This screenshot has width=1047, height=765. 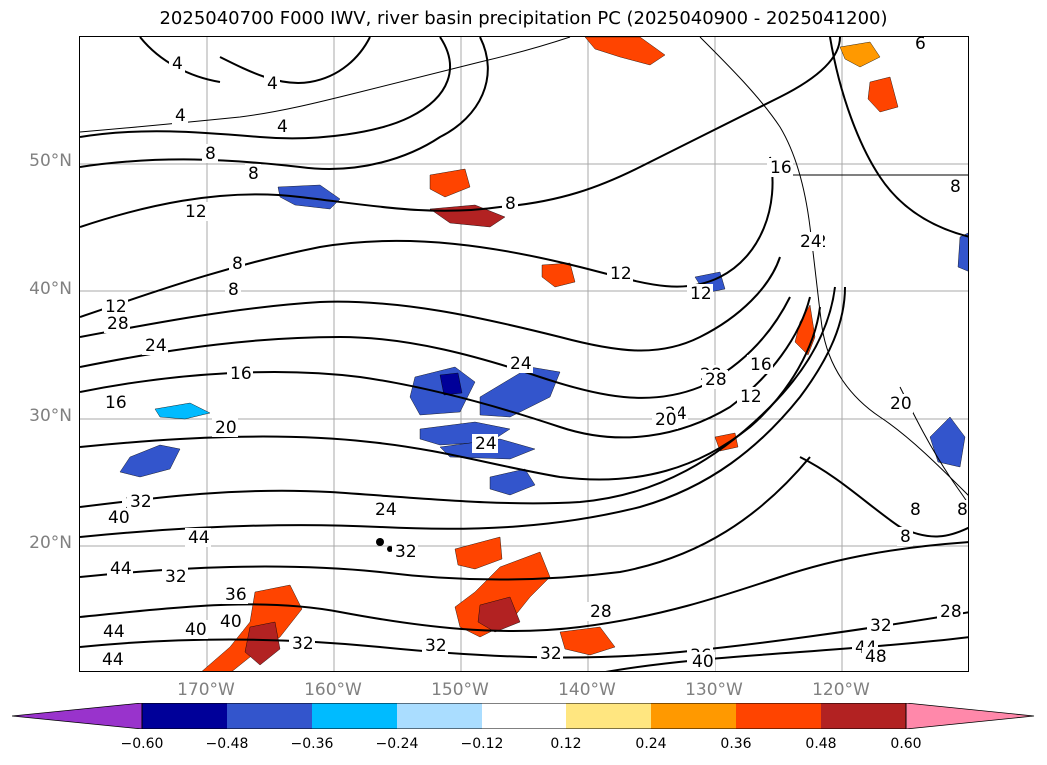 I want to click on colorbar-tick: 0.60, so click(x=906, y=744).